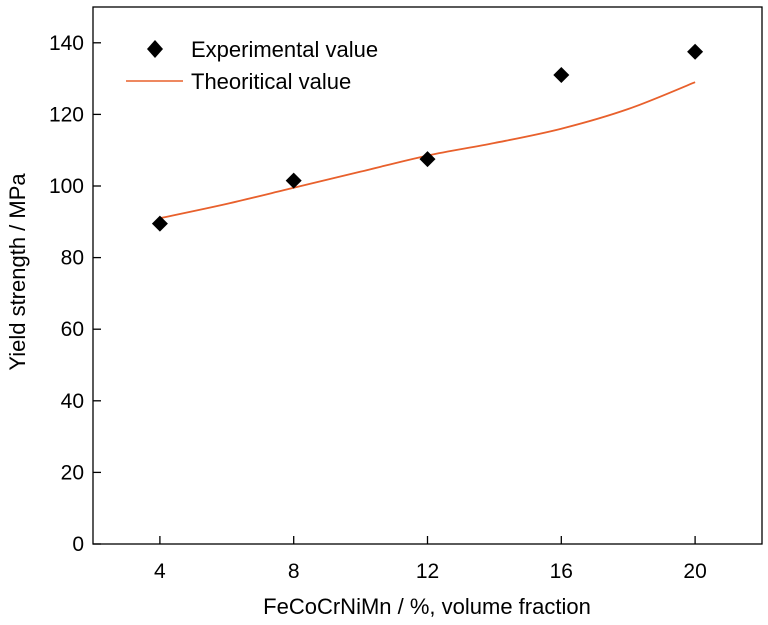  Describe the element at coordinates (284, 49) in the screenshot. I see `legend-label-experimental: Experimental value` at that location.